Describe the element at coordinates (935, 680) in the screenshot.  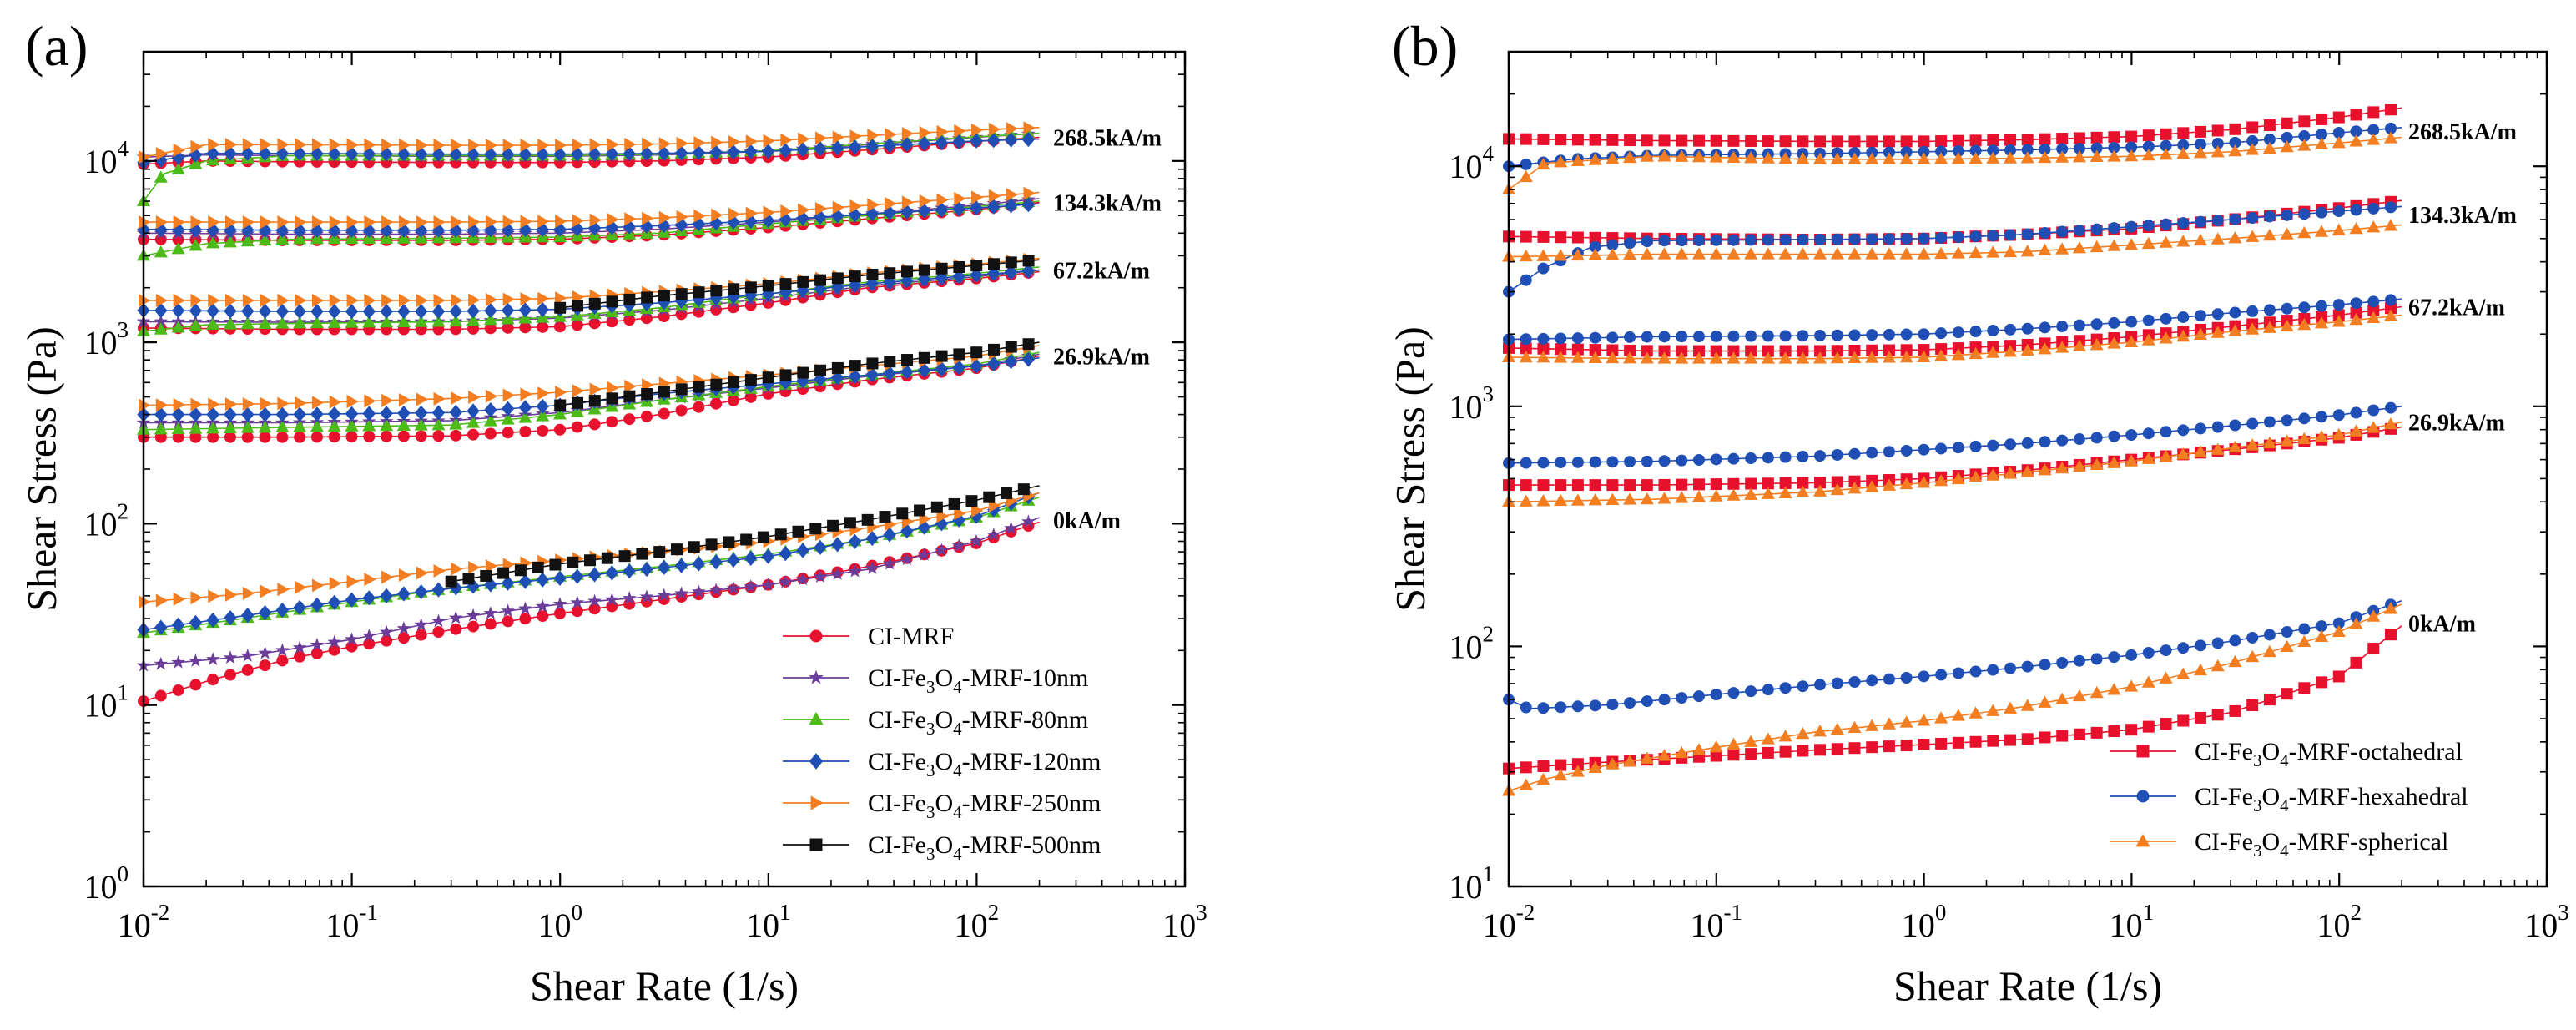
I see `legend-item: CI-Fe3O4-MRF-10nm` at that location.